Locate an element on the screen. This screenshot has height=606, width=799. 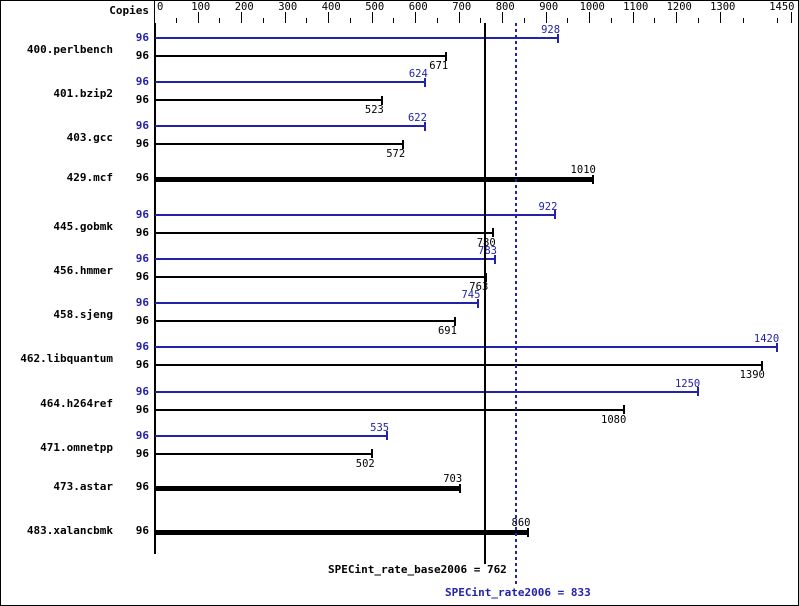
axis-tick-label: 300 is located at coordinates (288, 7).